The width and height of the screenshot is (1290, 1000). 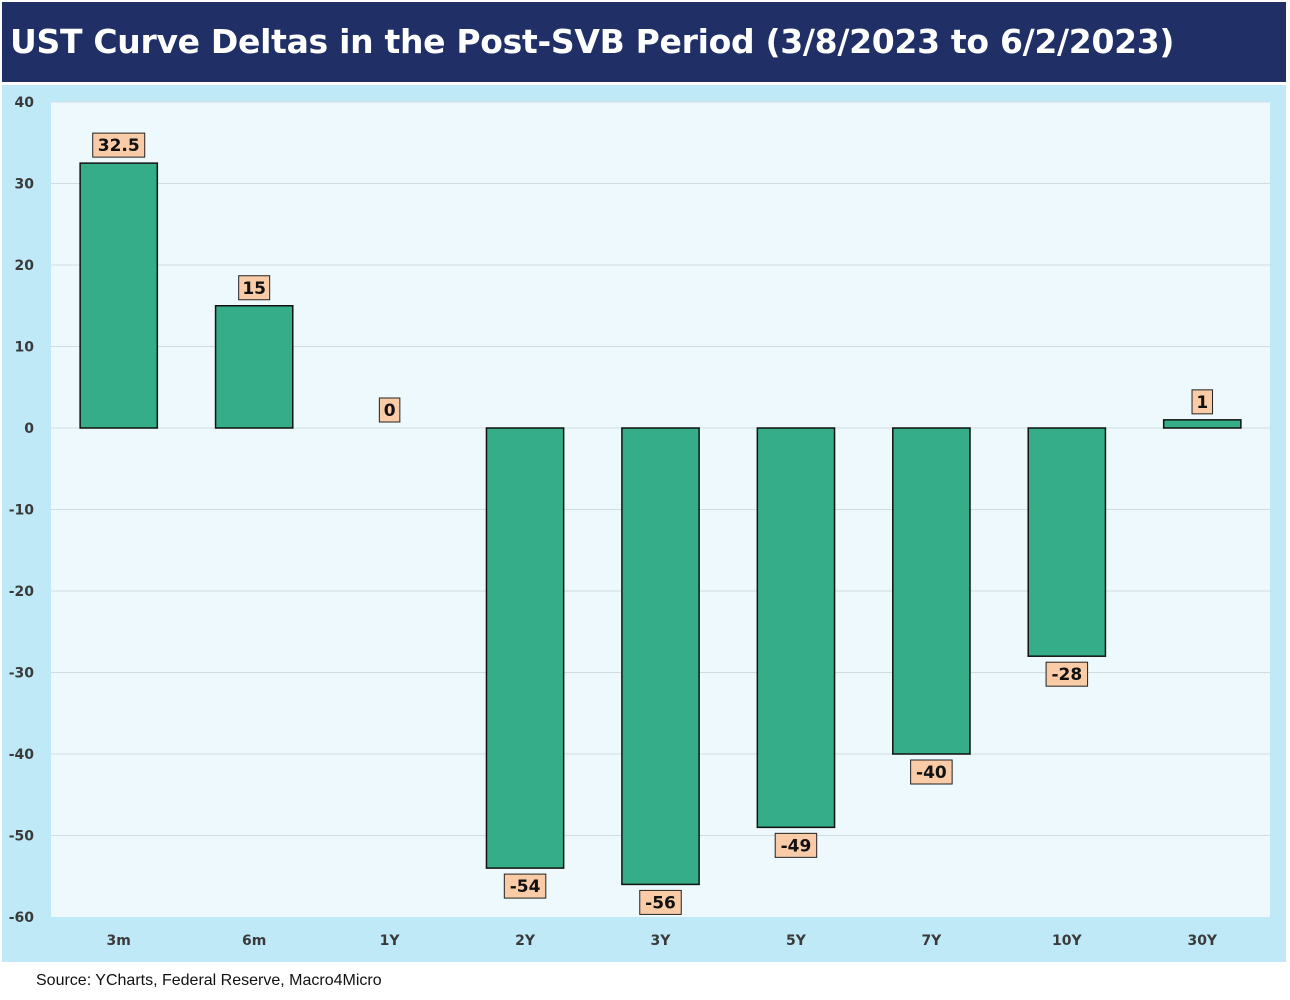 I want to click on y-tick-label: -50, so click(x=22, y=837).